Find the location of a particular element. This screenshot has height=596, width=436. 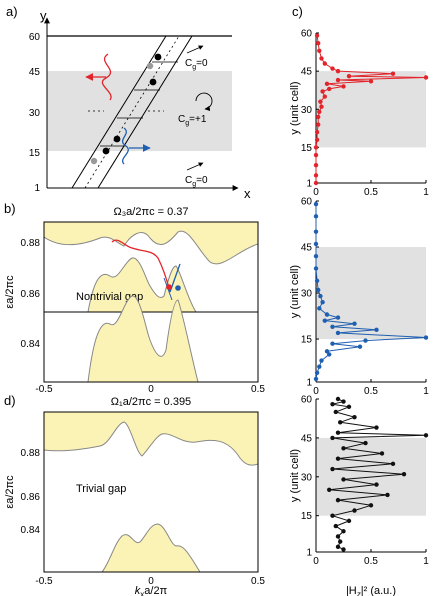

b-ytick: 0.84 is located at coordinates (31, 344).